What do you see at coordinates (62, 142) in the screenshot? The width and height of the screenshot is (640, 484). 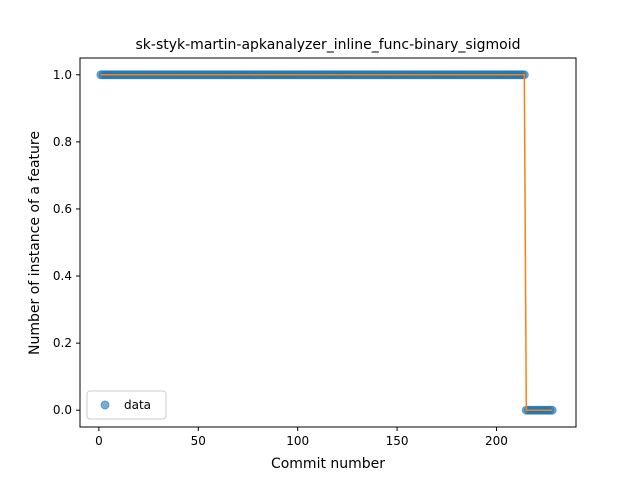 I see `y-tick-label: 0.8` at bounding box center [62, 142].